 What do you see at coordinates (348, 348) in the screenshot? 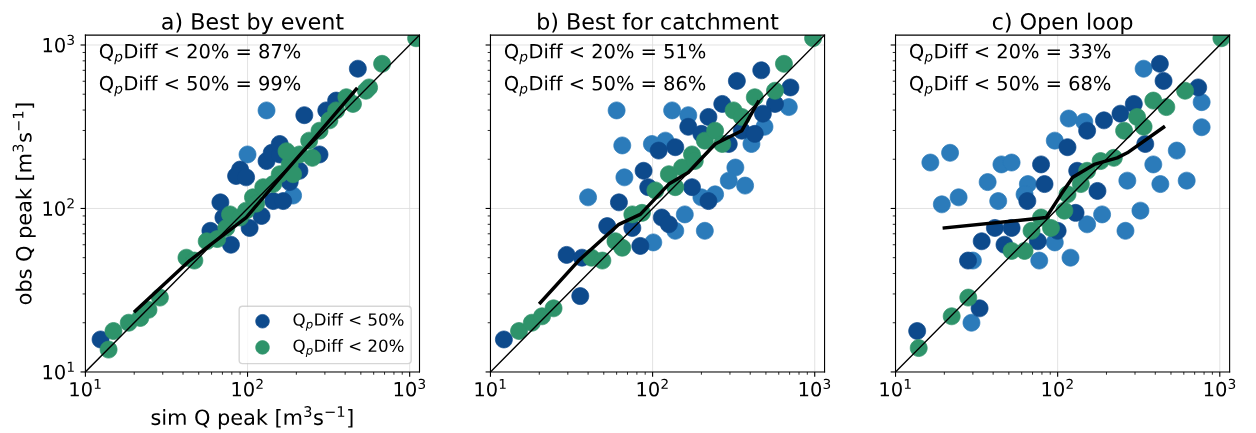
I see `legend-label: Q$_{p}$Diff < 20%` at bounding box center [348, 348].